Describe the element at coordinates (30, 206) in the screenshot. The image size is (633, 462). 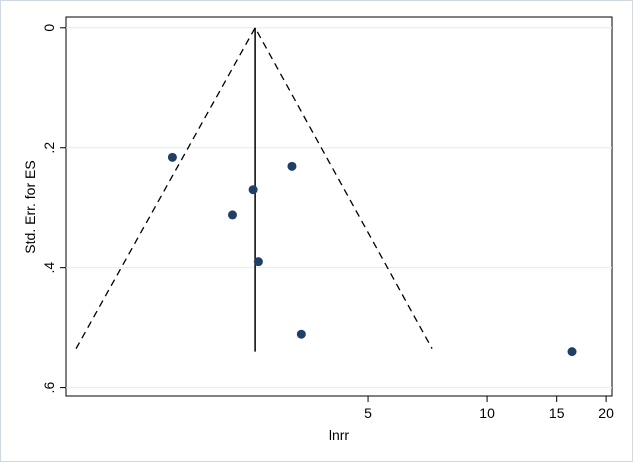
I see `y-axis-title: Std. Err. for ES` at that location.